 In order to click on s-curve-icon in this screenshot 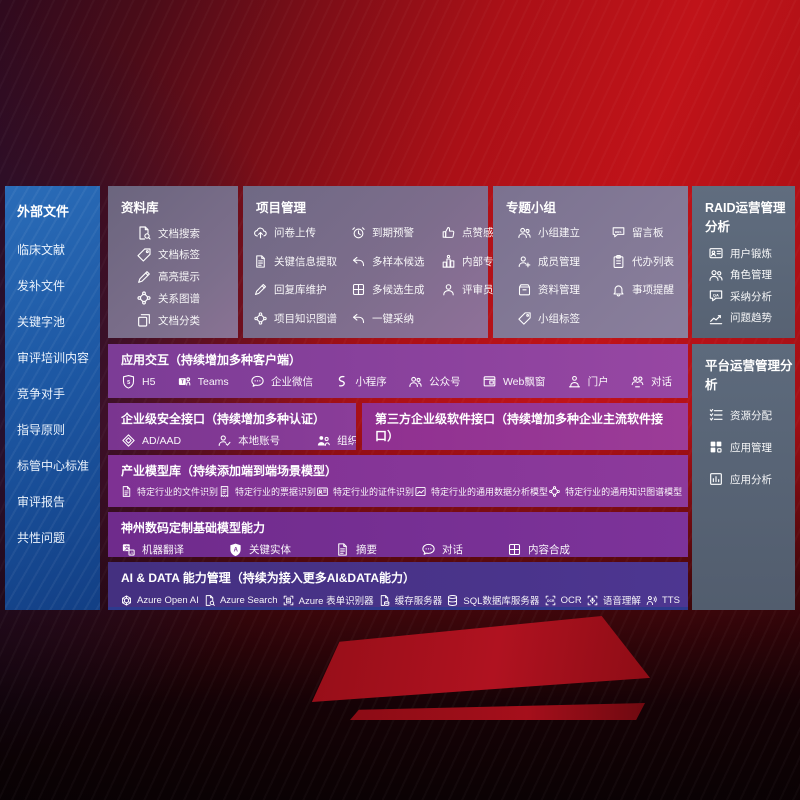, I will do `click(341, 381)`.